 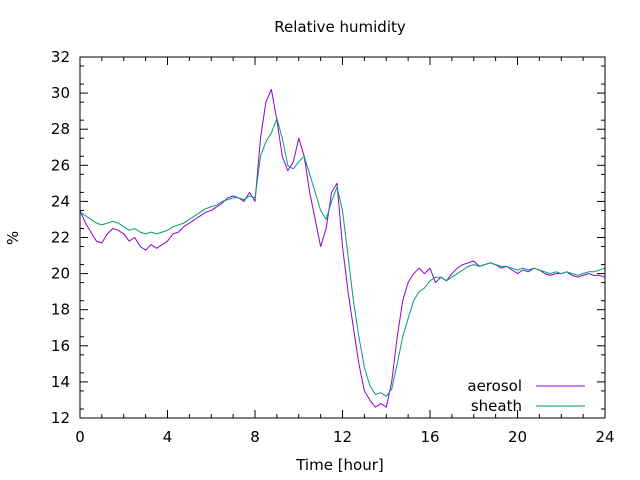 I want to click on y-axis-title: %, so click(x=13, y=238).